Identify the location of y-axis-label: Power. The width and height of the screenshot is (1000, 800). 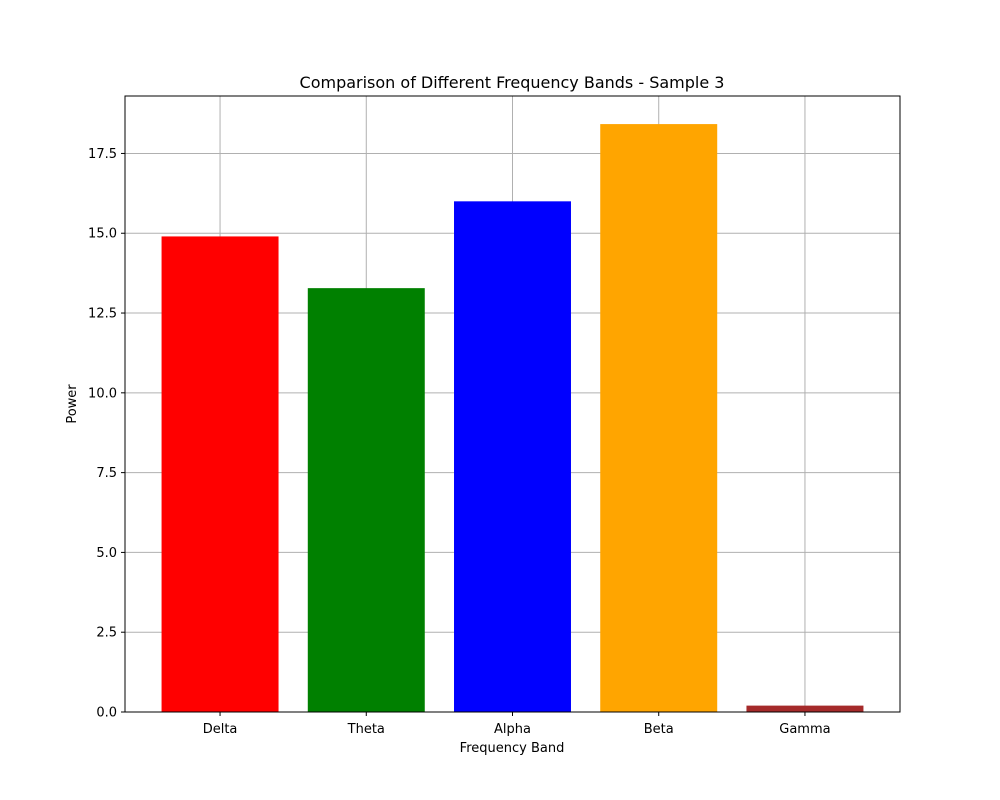
(72, 404).